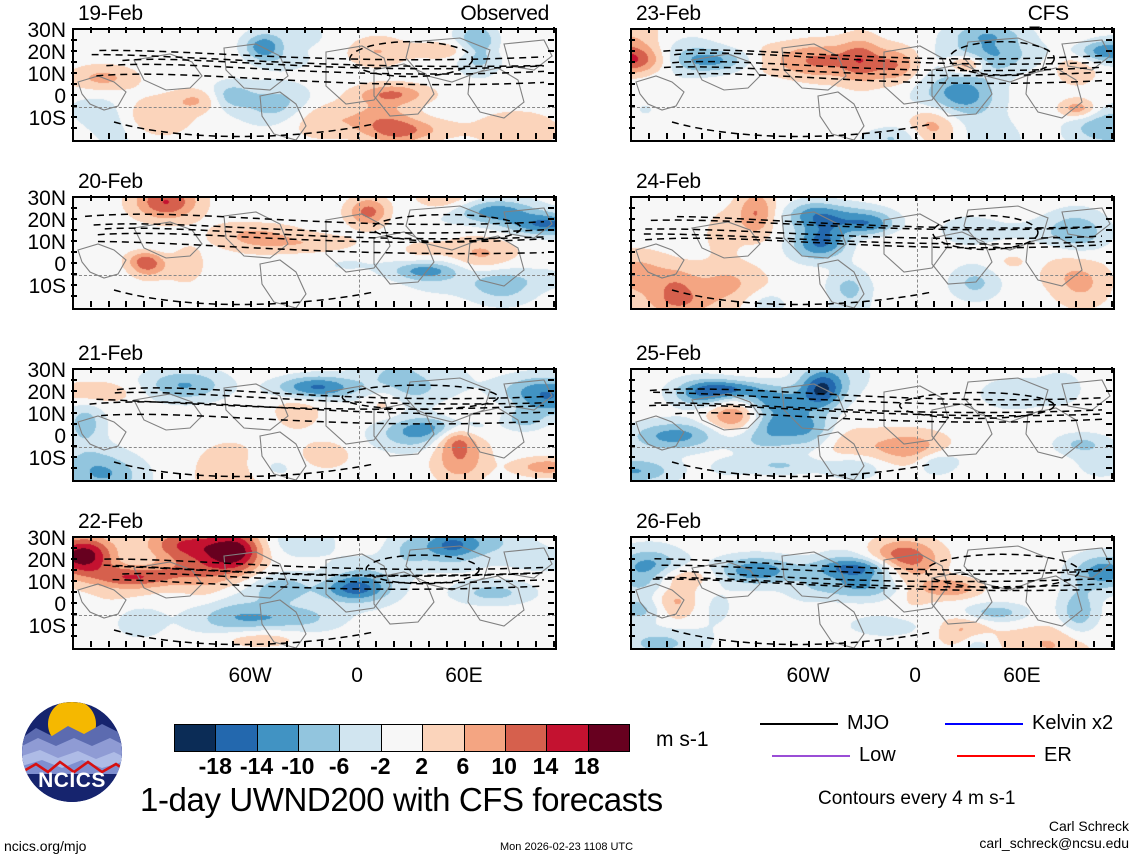  I want to click on author-name: Carl Schreck, so click(1088, 826).